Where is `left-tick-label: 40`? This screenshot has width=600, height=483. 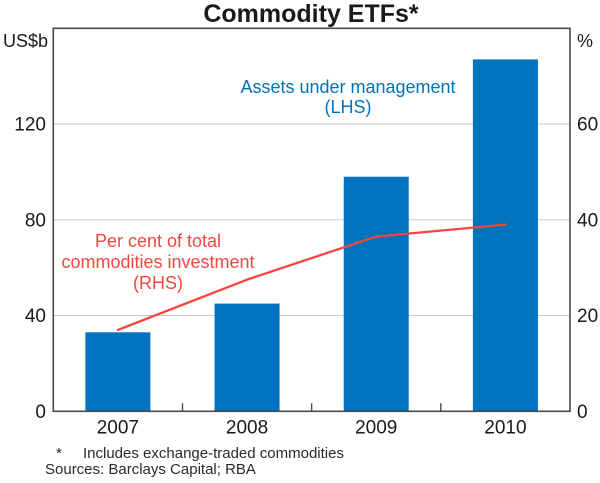 left-tick-label: 40 is located at coordinates (35, 316).